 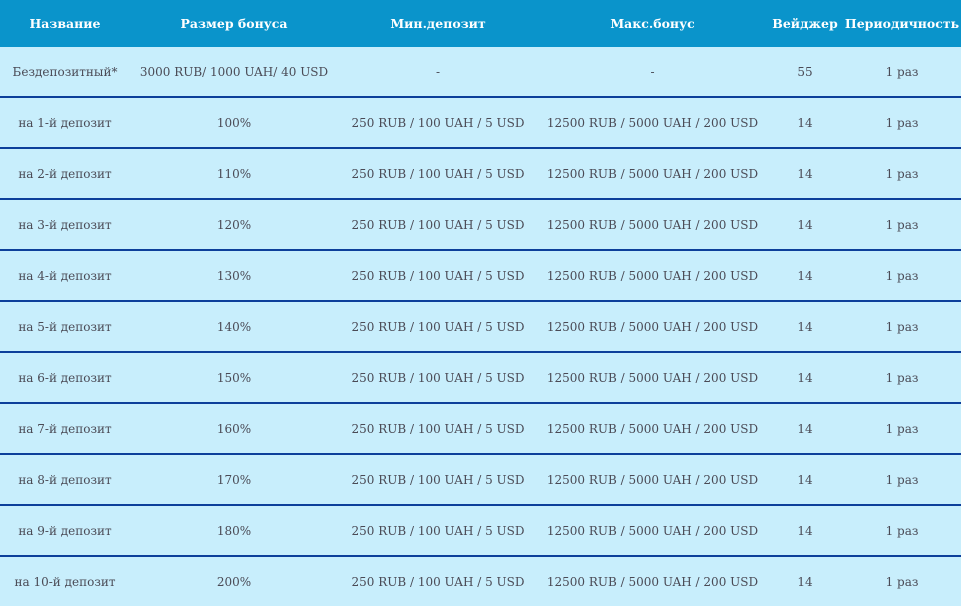 I want to click on cell-name: на 1-й депозит, so click(x=65, y=123).